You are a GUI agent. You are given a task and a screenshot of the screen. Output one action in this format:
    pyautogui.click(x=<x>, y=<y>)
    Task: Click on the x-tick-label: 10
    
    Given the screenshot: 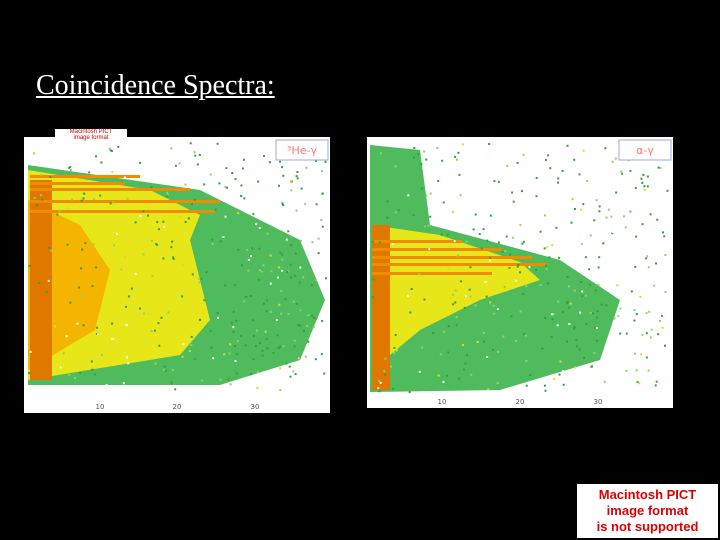 What is the action you would take?
    pyautogui.click(x=100, y=407)
    